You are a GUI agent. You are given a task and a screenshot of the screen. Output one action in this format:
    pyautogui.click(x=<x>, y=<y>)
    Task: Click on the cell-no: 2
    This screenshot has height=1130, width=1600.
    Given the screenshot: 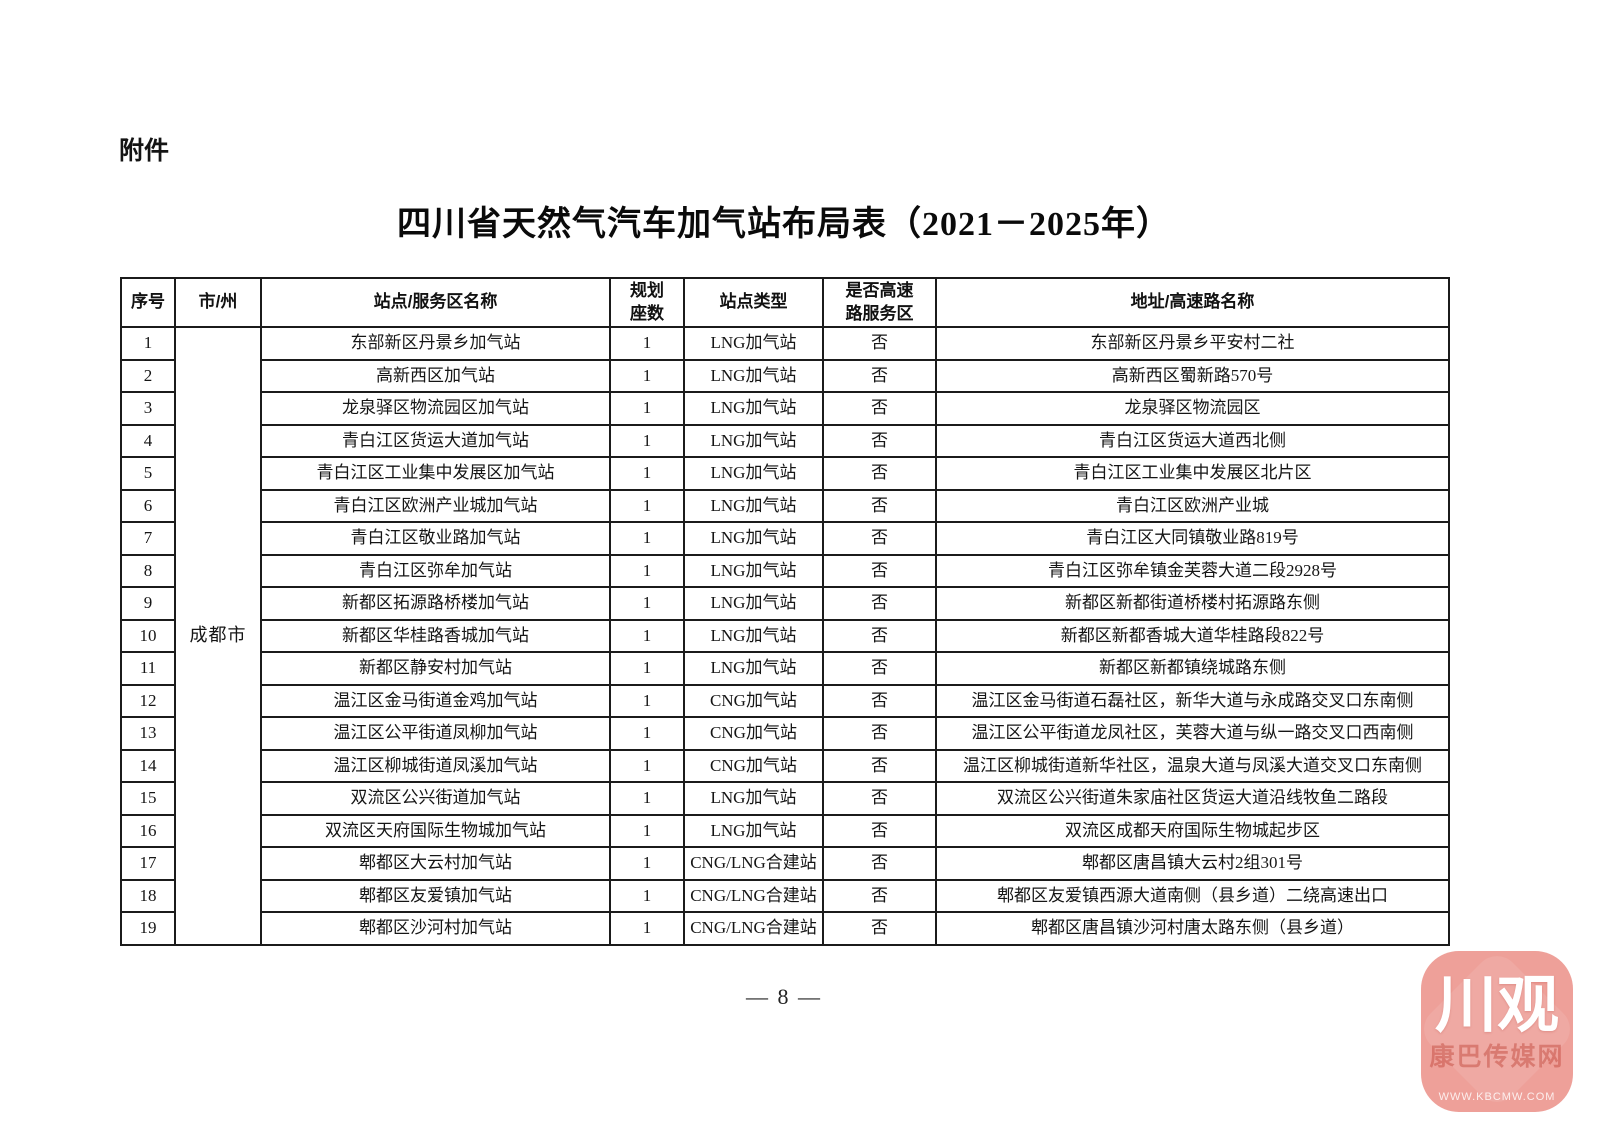 What is the action you would take?
    pyautogui.click(x=148, y=375)
    